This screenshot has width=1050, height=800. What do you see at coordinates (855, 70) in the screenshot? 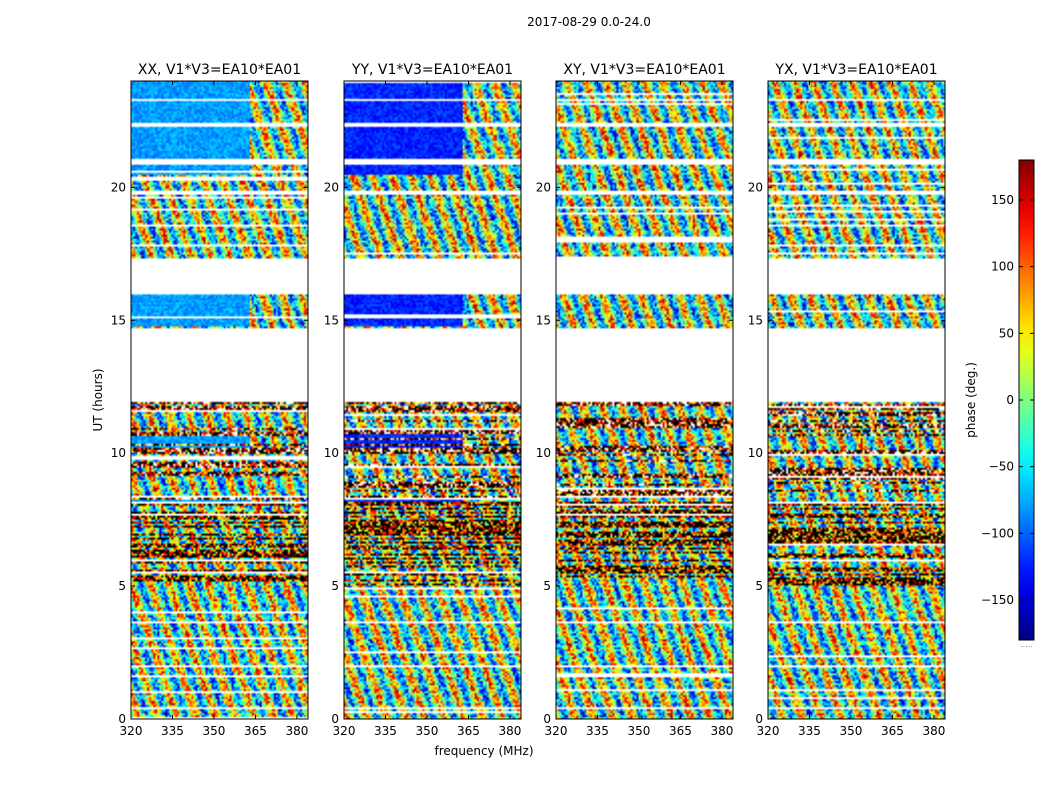
I see `panel-title: YX, V1*V3=EA10*EA01` at bounding box center [855, 70].